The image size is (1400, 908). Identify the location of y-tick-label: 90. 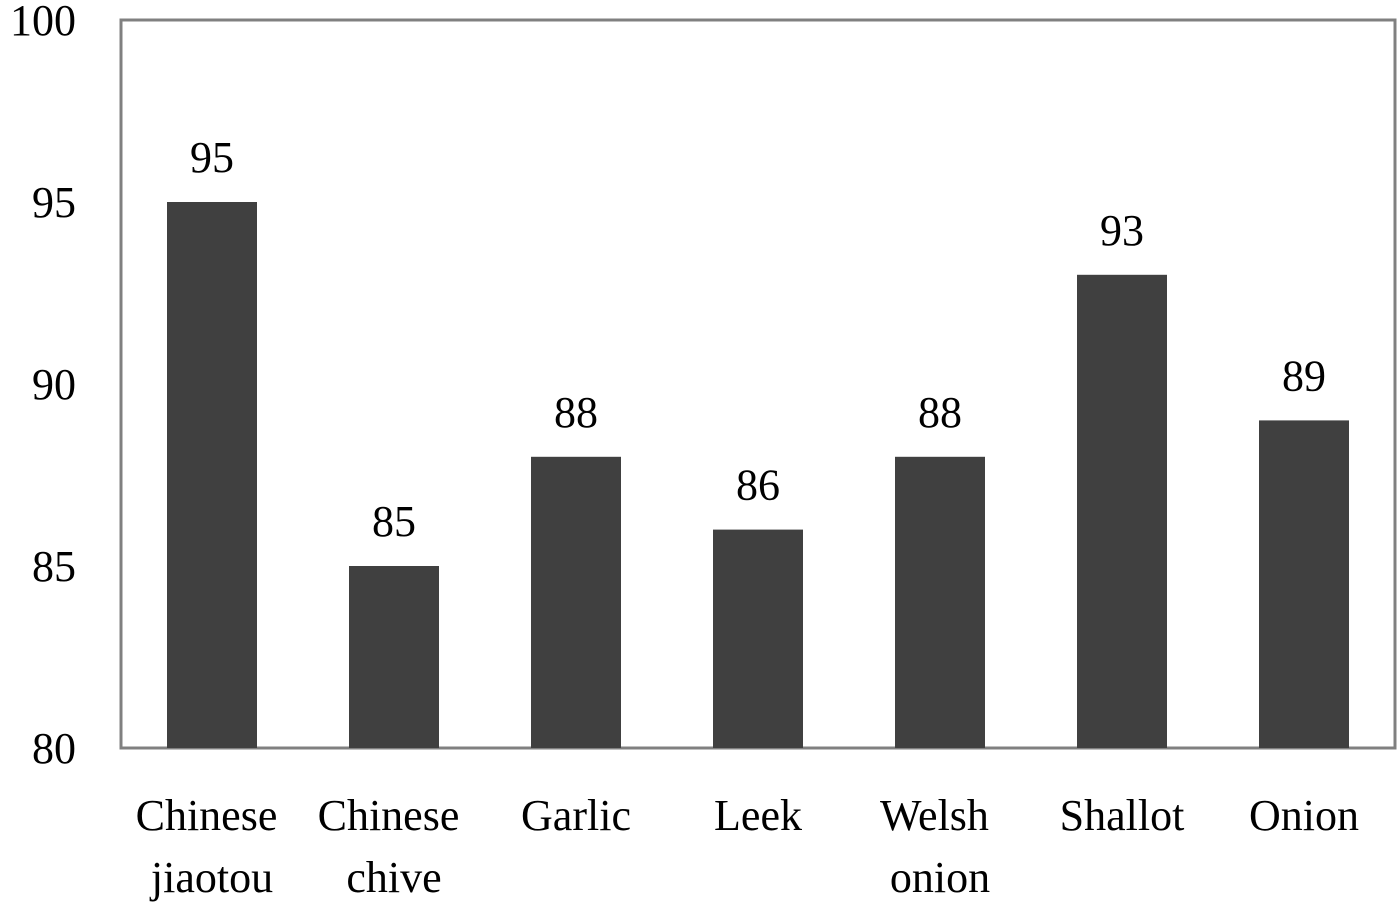
(54, 384).